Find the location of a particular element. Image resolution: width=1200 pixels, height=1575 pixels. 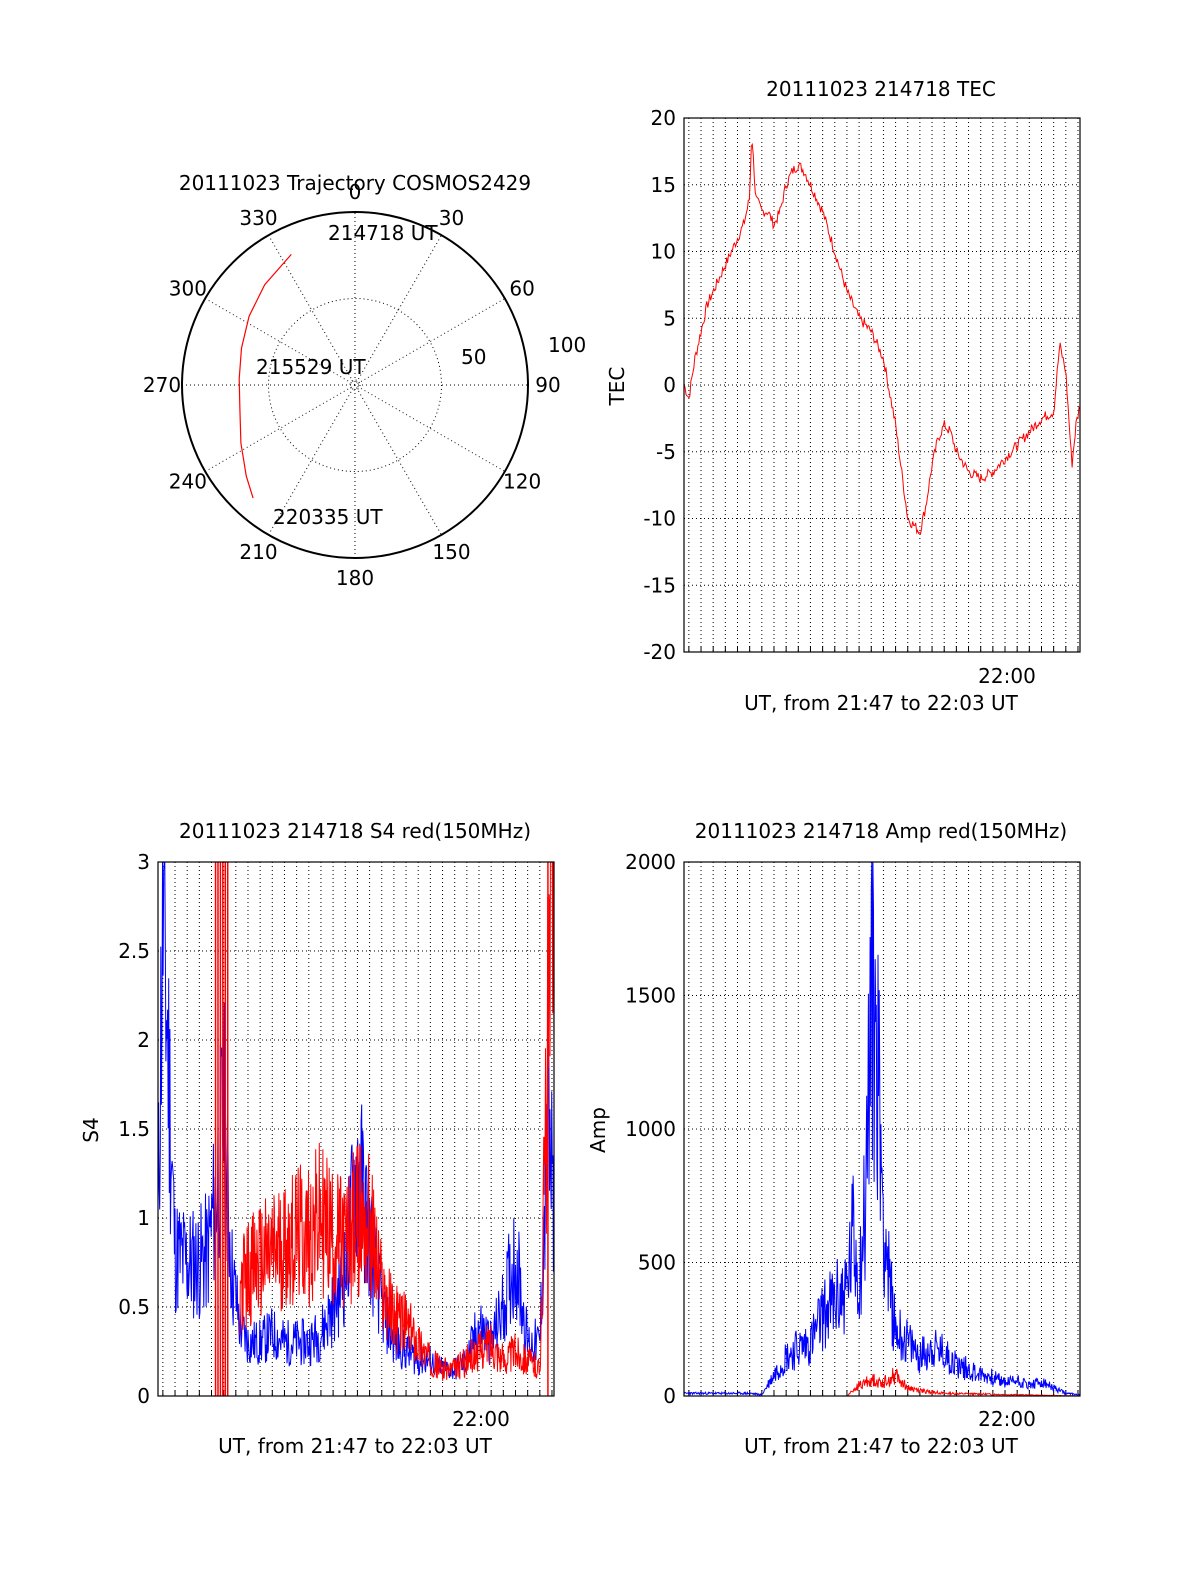

polar-angle-labels: 0 30 60 90 120 150 180 210 240 270 300 330 is located at coordinates (352, 385).